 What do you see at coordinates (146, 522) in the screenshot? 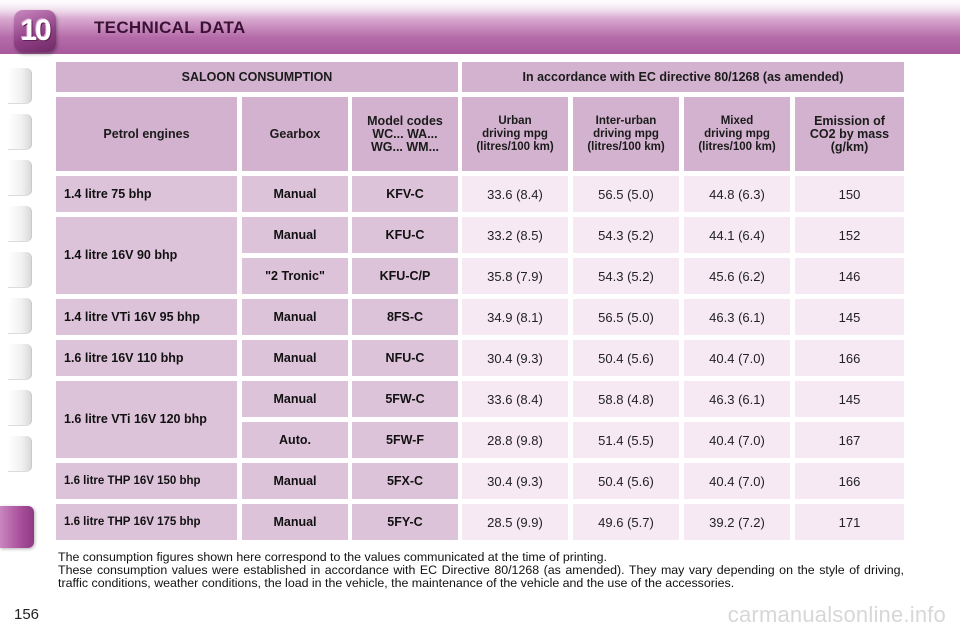
I see `row-engine-label: 1.6 litre THP 16V 175 bhp` at bounding box center [146, 522].